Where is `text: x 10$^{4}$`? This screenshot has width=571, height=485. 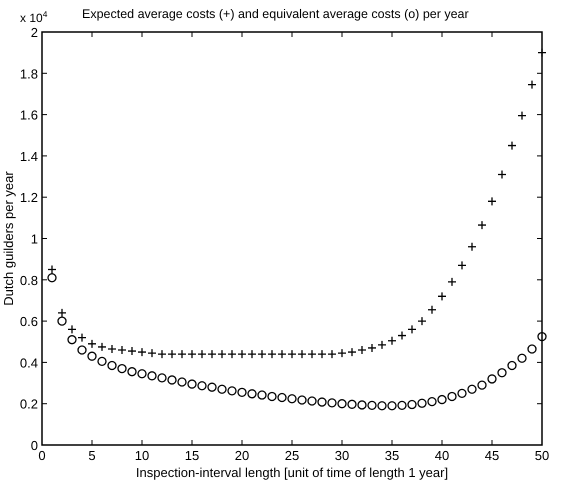
text: x 10$^{4}$ is located at coordinates (34, 17).